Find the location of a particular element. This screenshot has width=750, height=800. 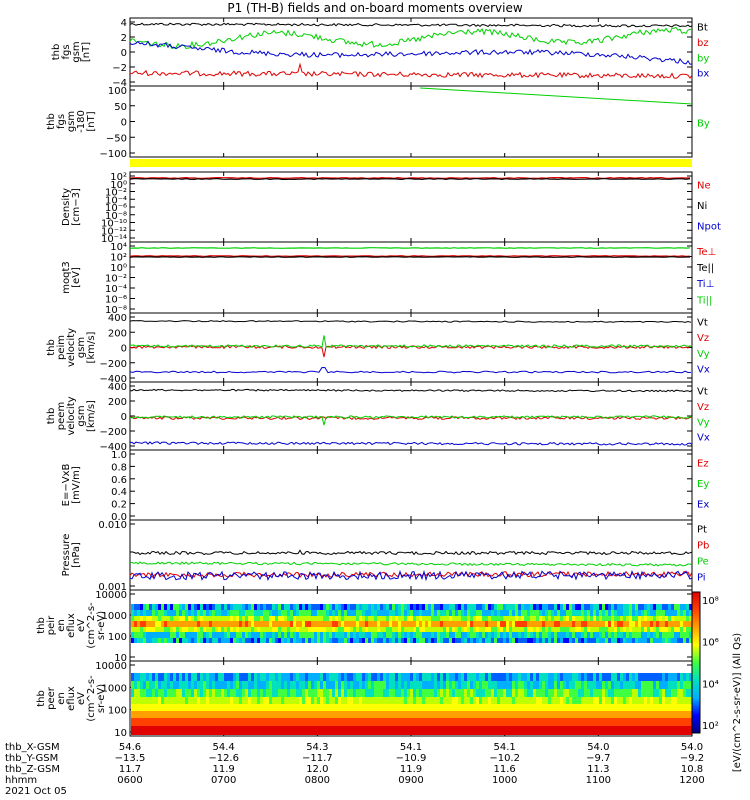

colorbar-label: [eV/(cm^2-s-sr-eV)] (All Qs) is located at coordinates (737, 702).